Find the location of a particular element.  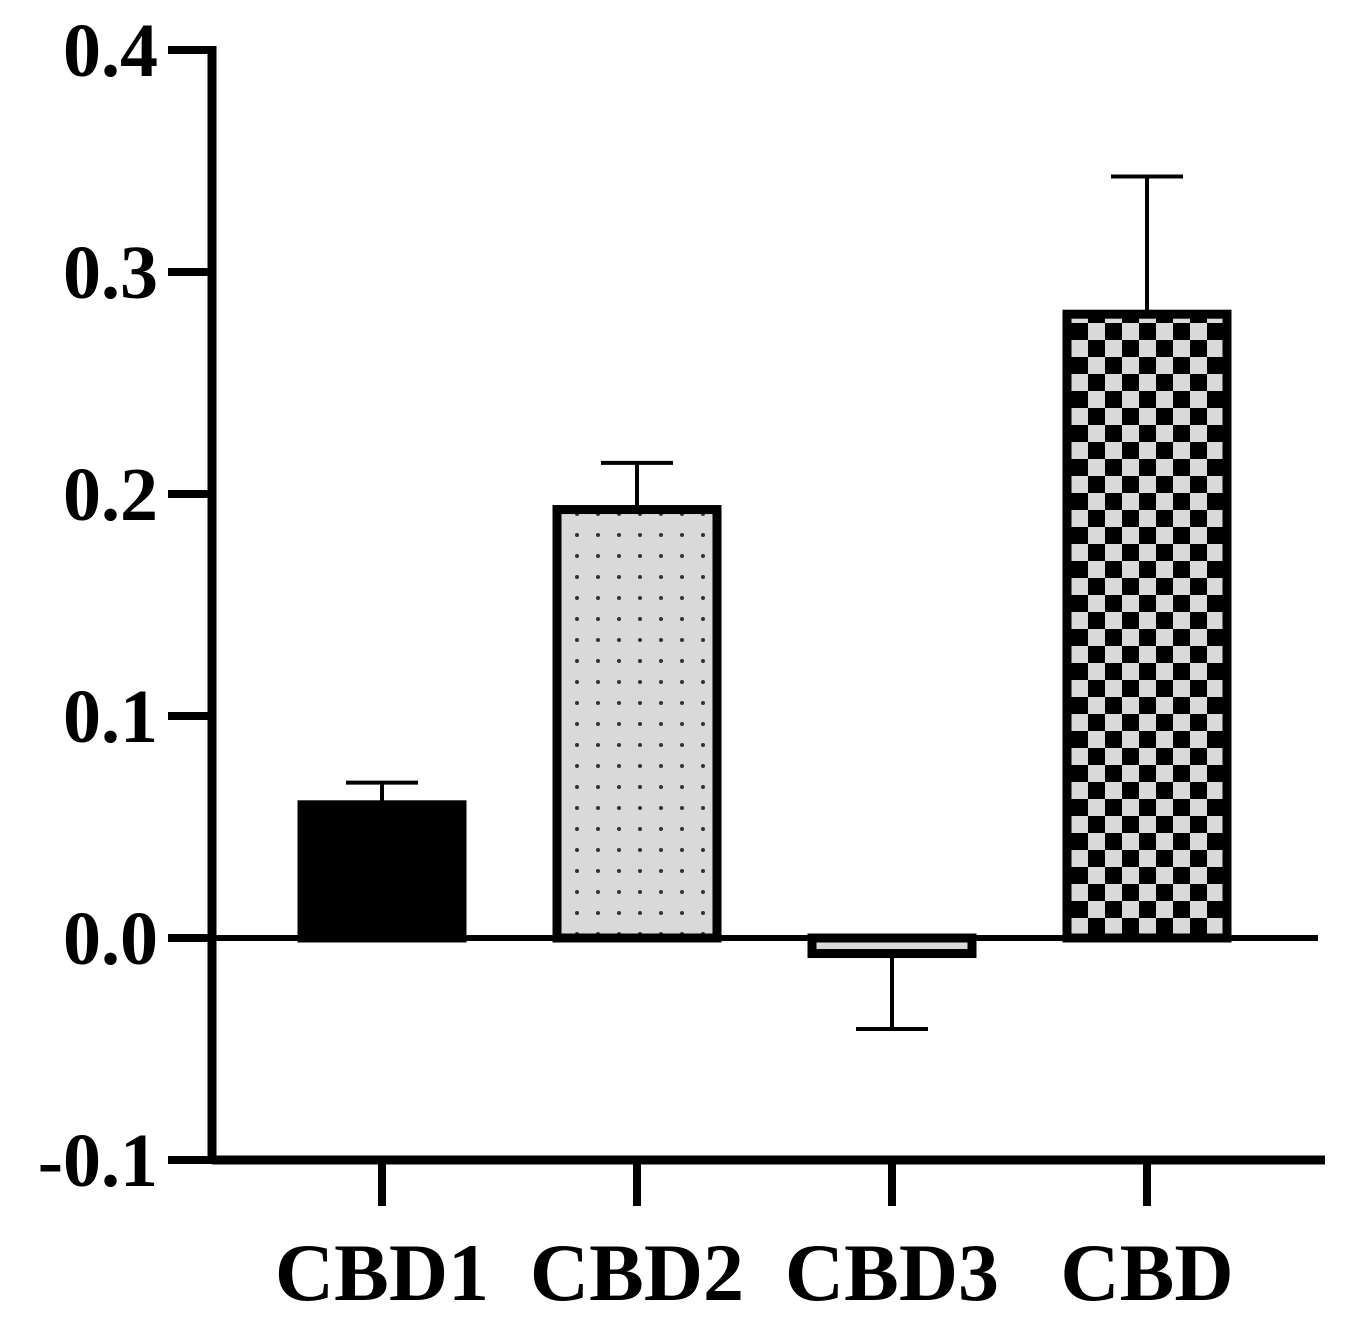

y-tick-label: -0.1 is located at coordinates (98, 1161).